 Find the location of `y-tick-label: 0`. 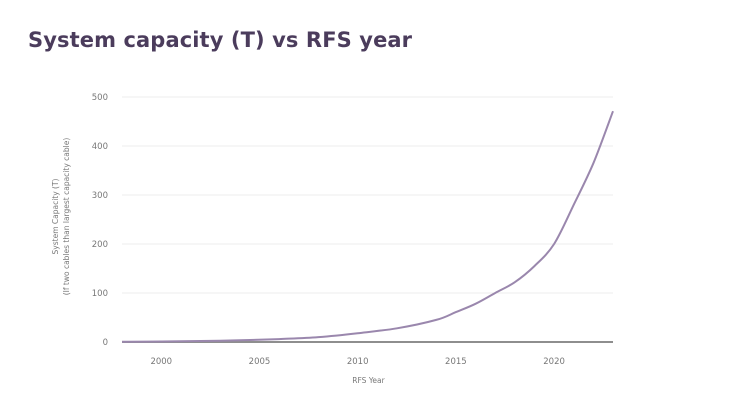

y-tick-label: 0 is located at coordinates (105, 343).